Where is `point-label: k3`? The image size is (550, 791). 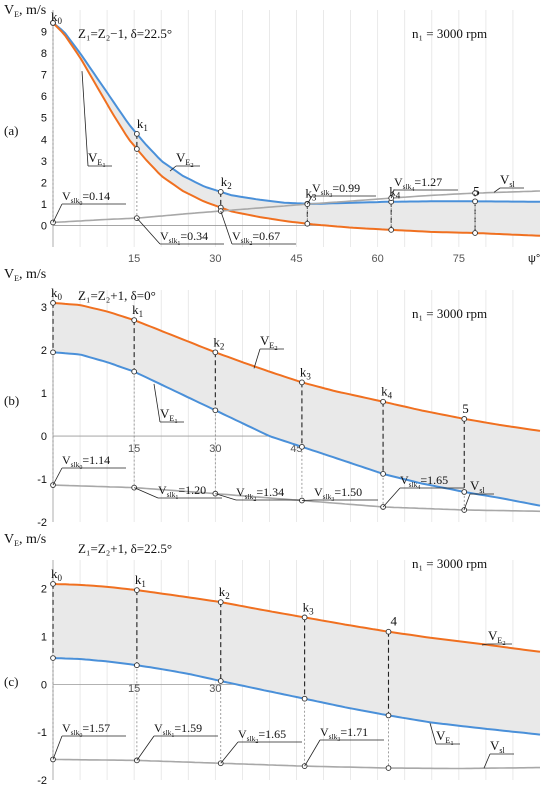 point-label: k3 is located at coordinates (306, 372).